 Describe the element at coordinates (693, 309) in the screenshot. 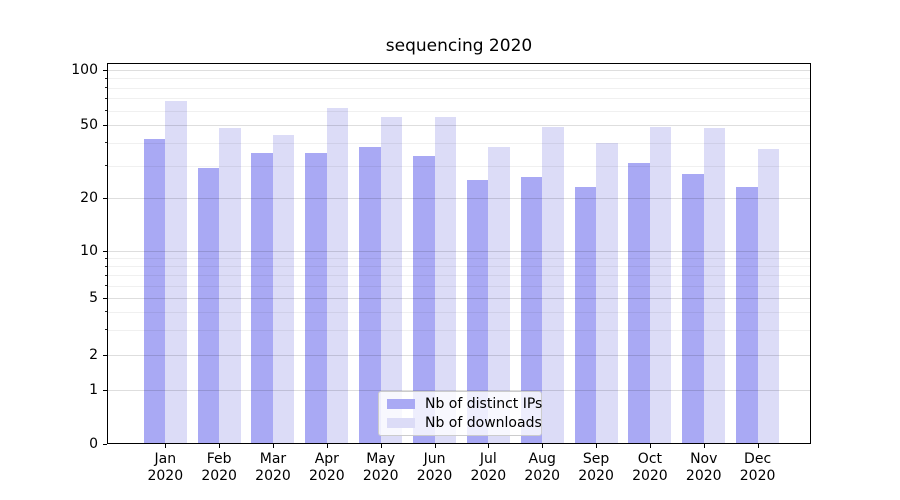

I see `bar-nb-of-distinct-ips-nov` at that location.